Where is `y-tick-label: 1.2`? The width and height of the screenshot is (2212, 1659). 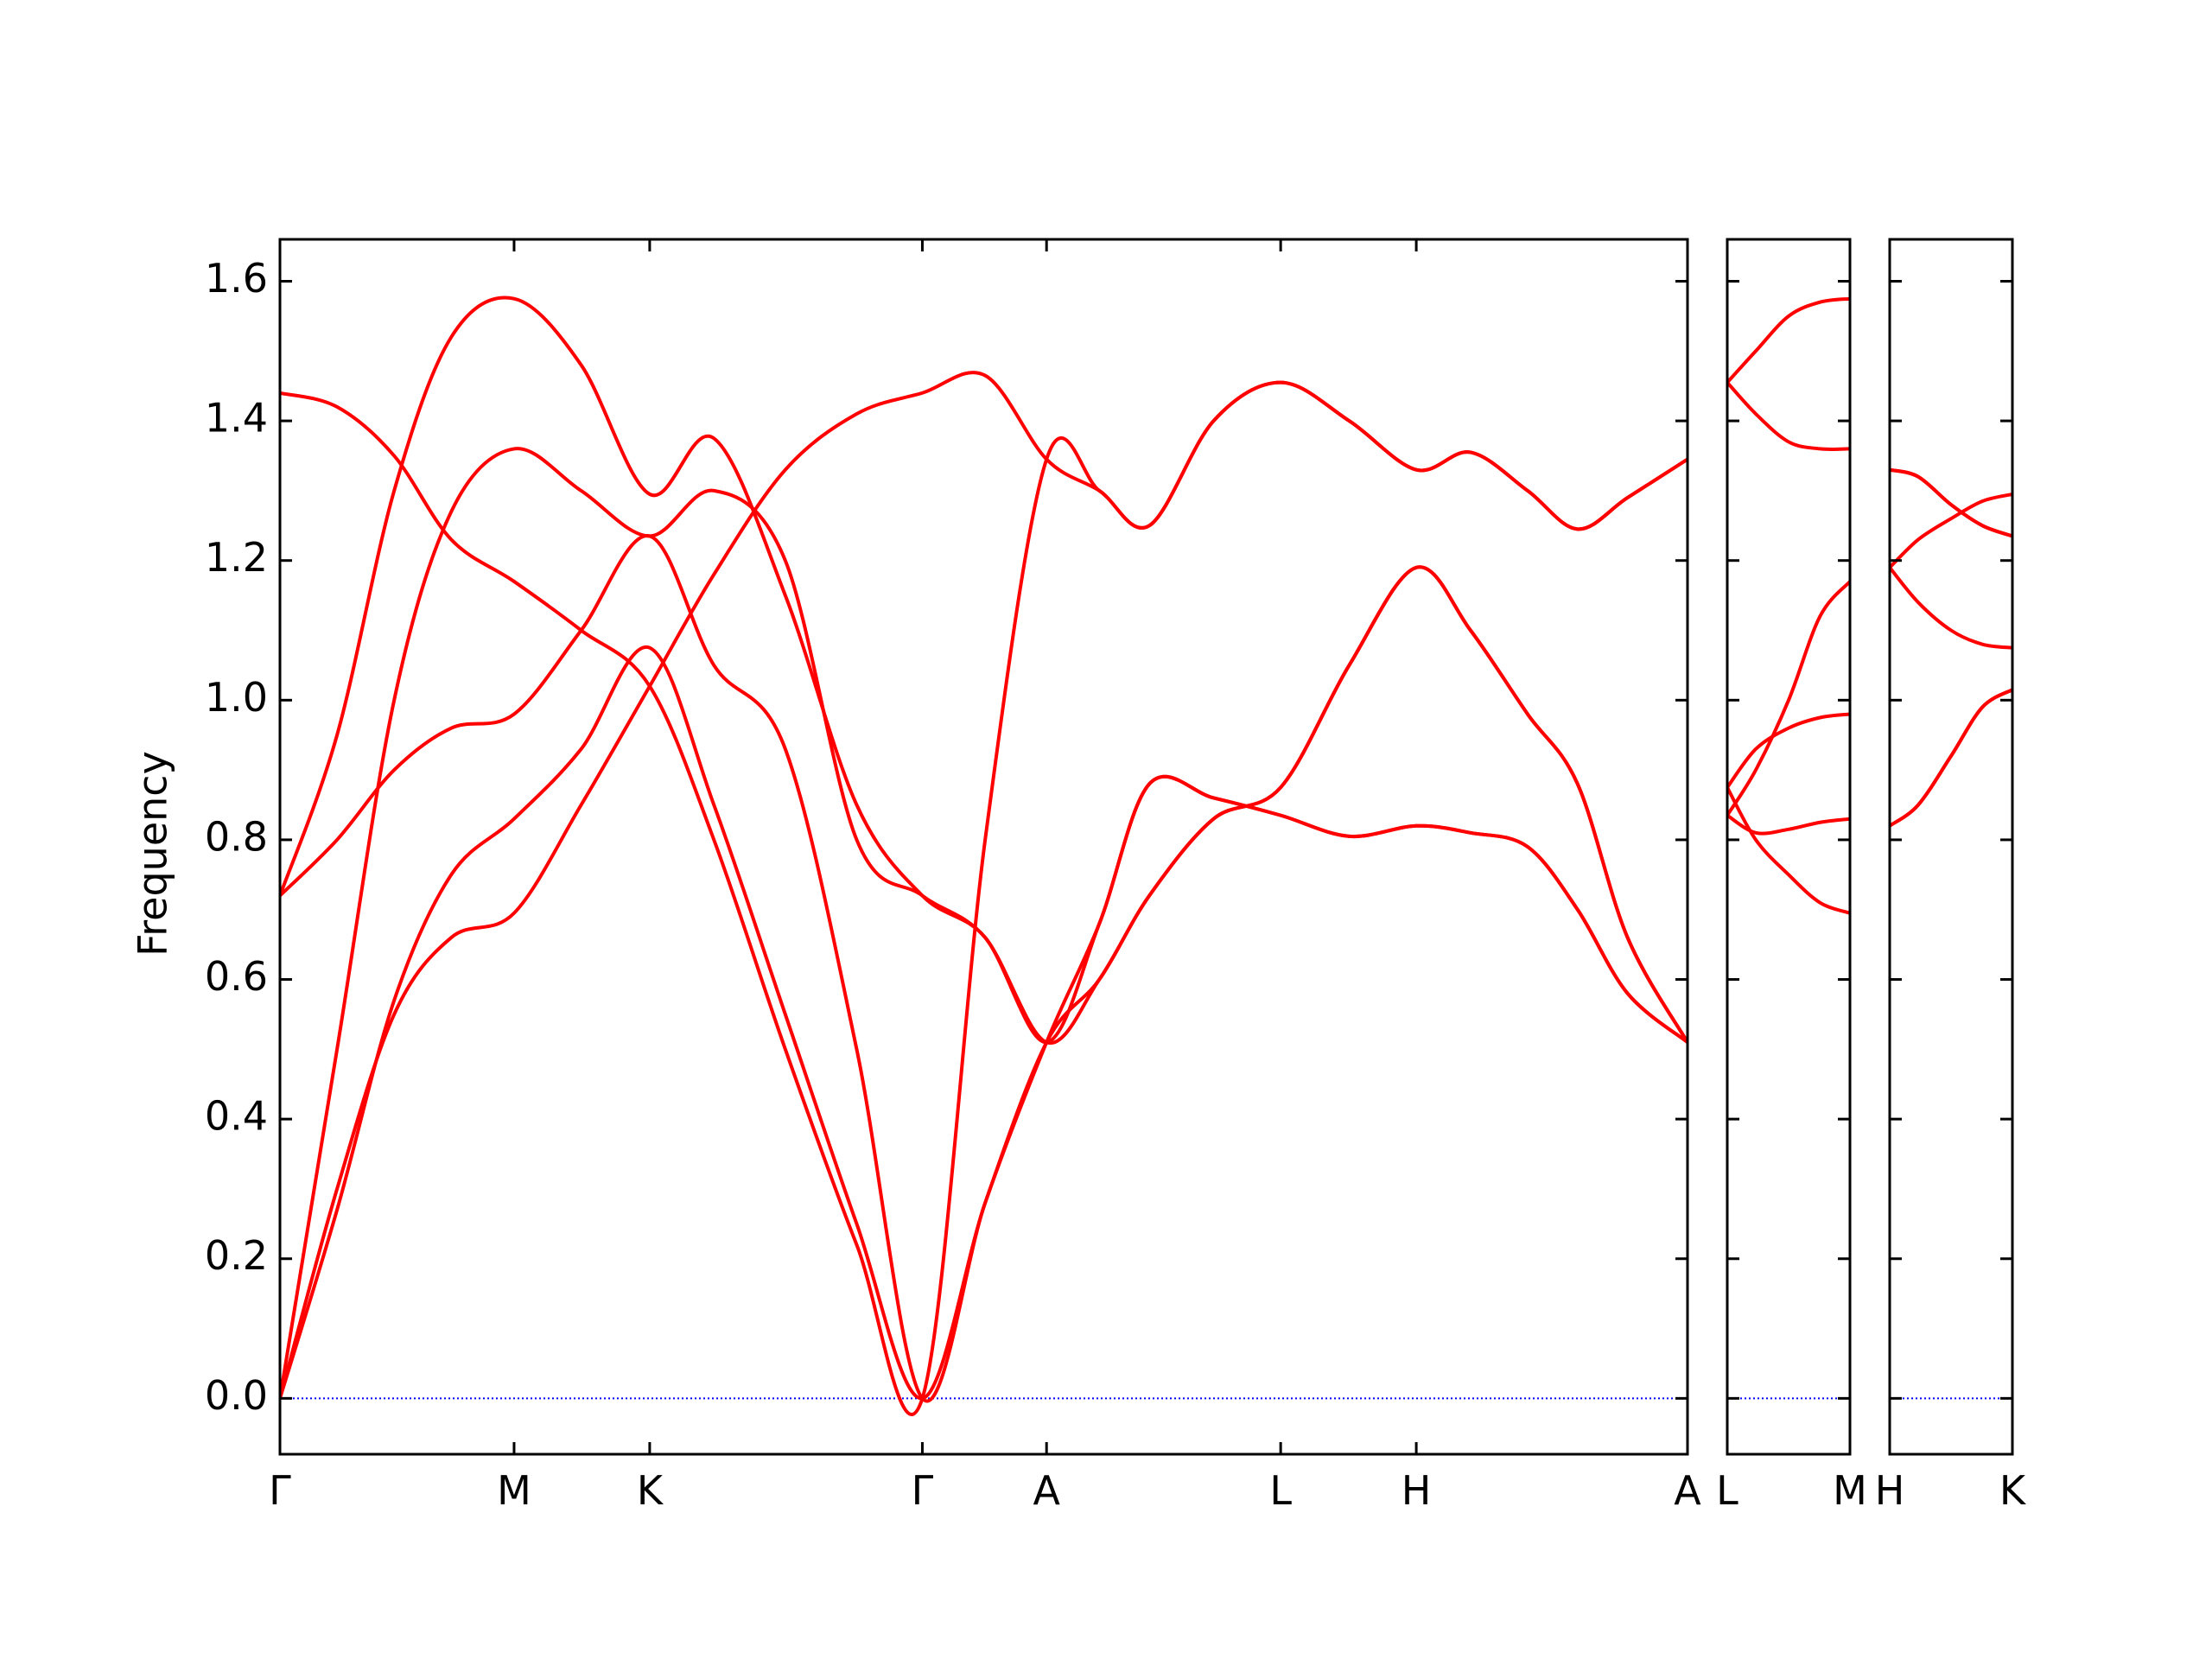 y-tick-label: 1.2 is located at coordinates (236, 557).